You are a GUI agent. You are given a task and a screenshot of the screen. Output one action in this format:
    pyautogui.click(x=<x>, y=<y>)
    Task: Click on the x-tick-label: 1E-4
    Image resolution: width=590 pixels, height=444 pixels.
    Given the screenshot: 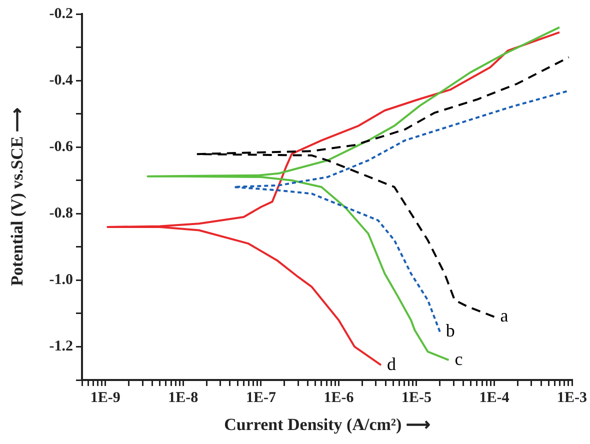 What is the action you would take?
    pyautogui.click(x=494, y=398)
    